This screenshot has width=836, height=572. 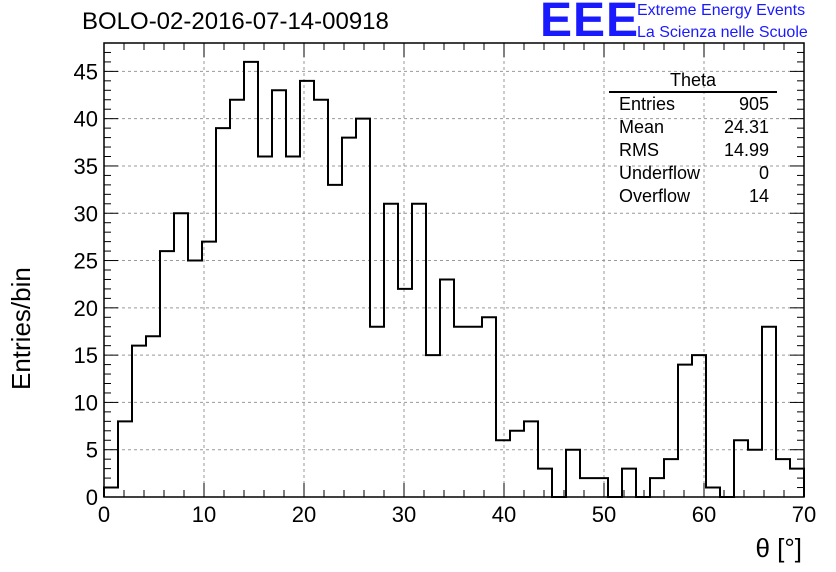 I want to click on stats-value: 0, so click(x=763, y=173).